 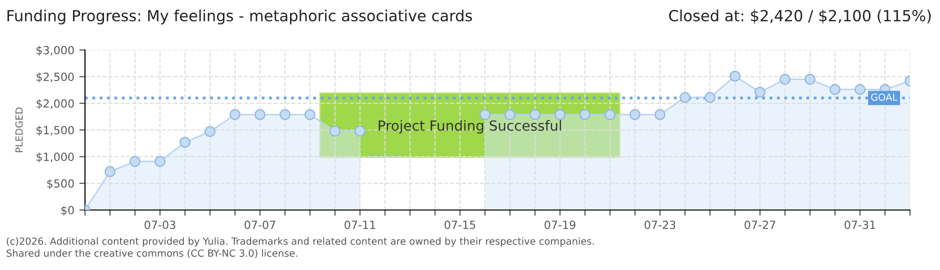 What do you see at coordinates (55, 51) in the screenshot?
I see `y-tick-label: $3,000` at bounding box center [55, 51].